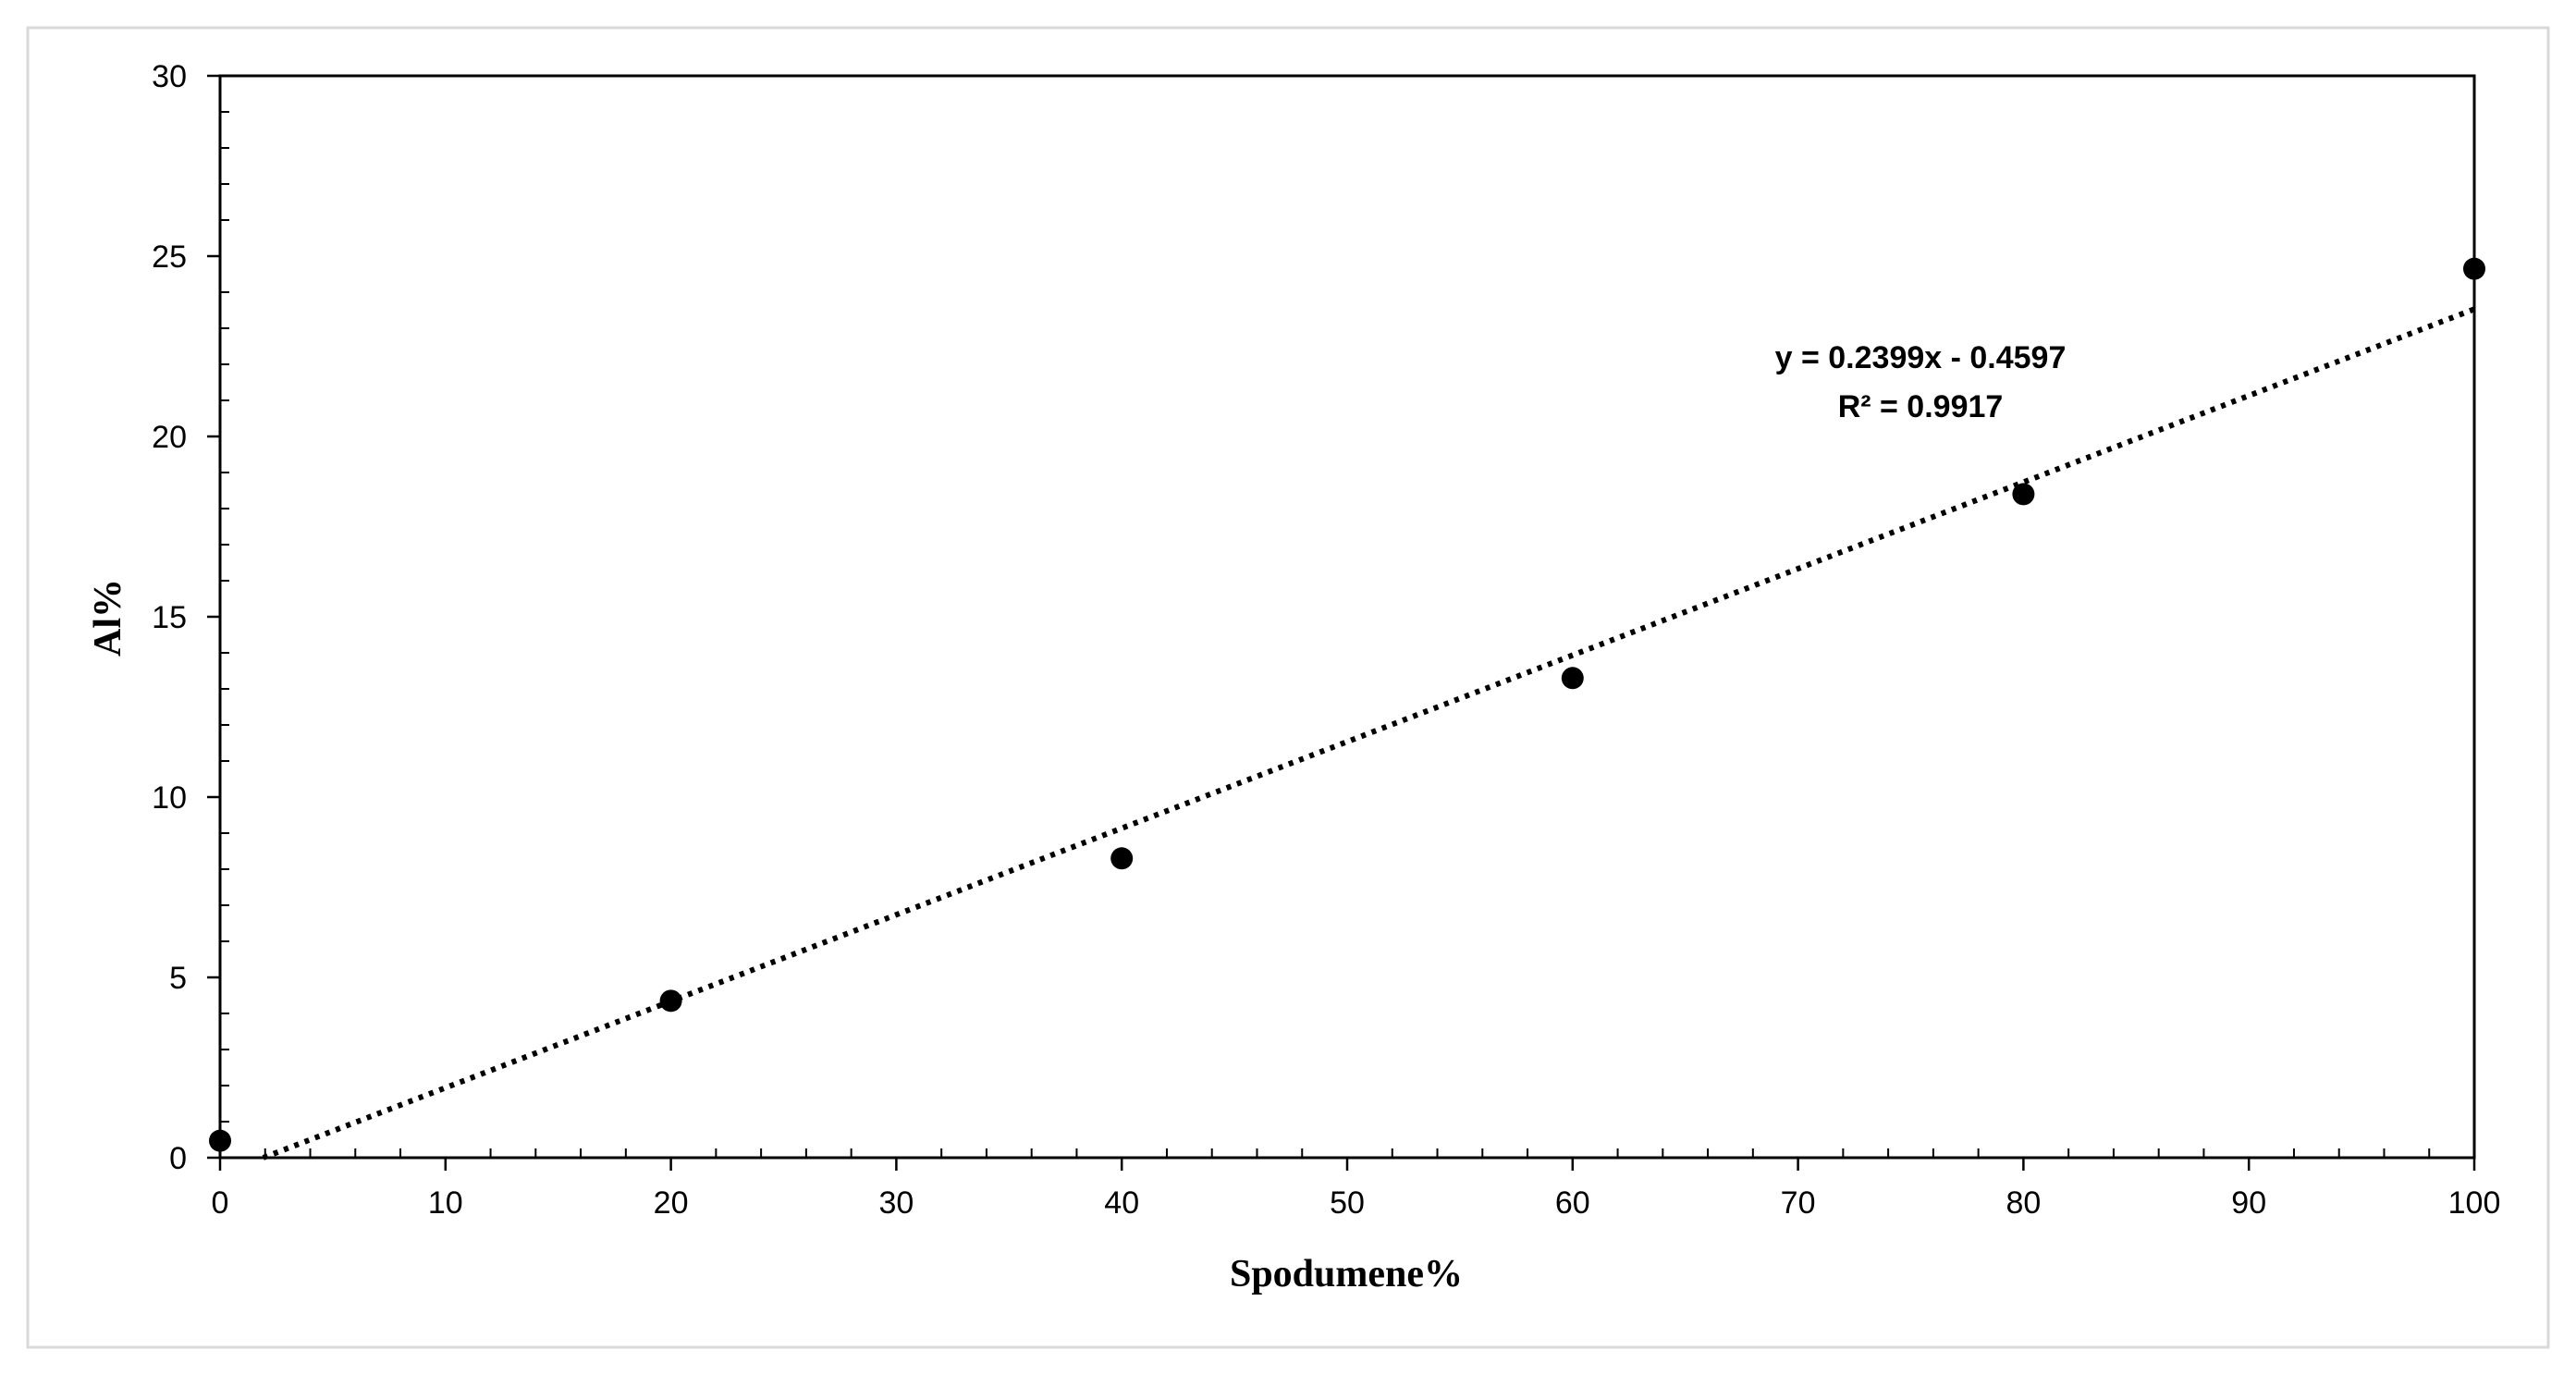  Describe the element at coordinates (1798, 1203) in the screenshot. I see `x-tick-label: 70` at that location.